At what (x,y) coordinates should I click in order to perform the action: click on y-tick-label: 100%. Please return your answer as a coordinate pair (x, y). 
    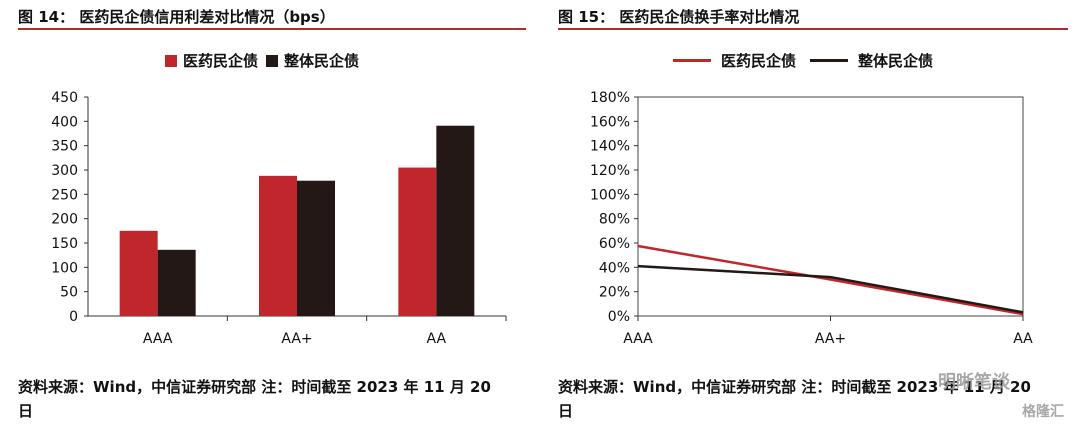
    Looking at the image, I should click on (610, 195).